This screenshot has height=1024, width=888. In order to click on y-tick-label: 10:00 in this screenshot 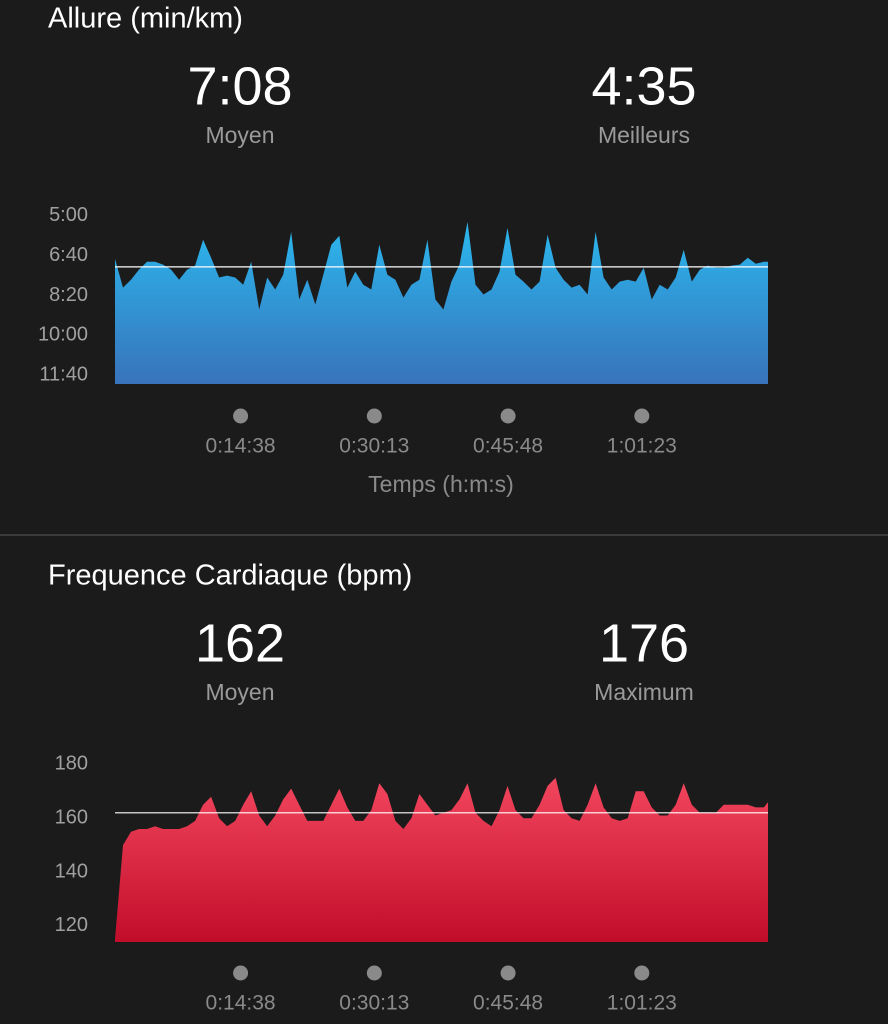, I will do `click(63, 335)`.